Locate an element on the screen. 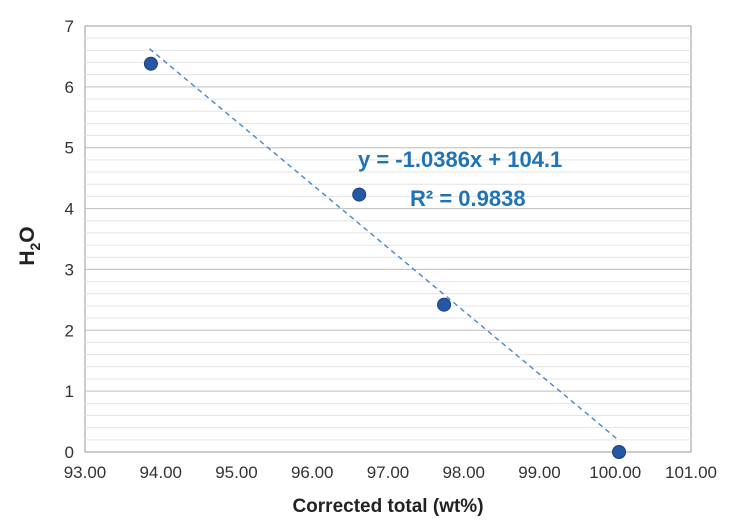 The image size is (729, 520). x-tick-label: 97.00 is located at coordinates (388, 472).